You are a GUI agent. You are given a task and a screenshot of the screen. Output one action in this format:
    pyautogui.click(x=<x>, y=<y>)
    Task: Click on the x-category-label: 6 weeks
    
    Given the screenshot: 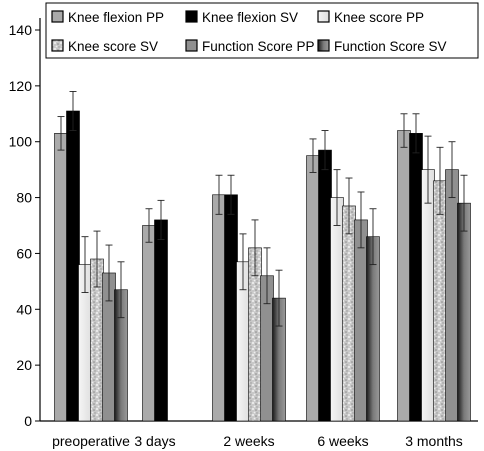 What is the action you would take?
    pyautogui.click(x=342, y=441)
    